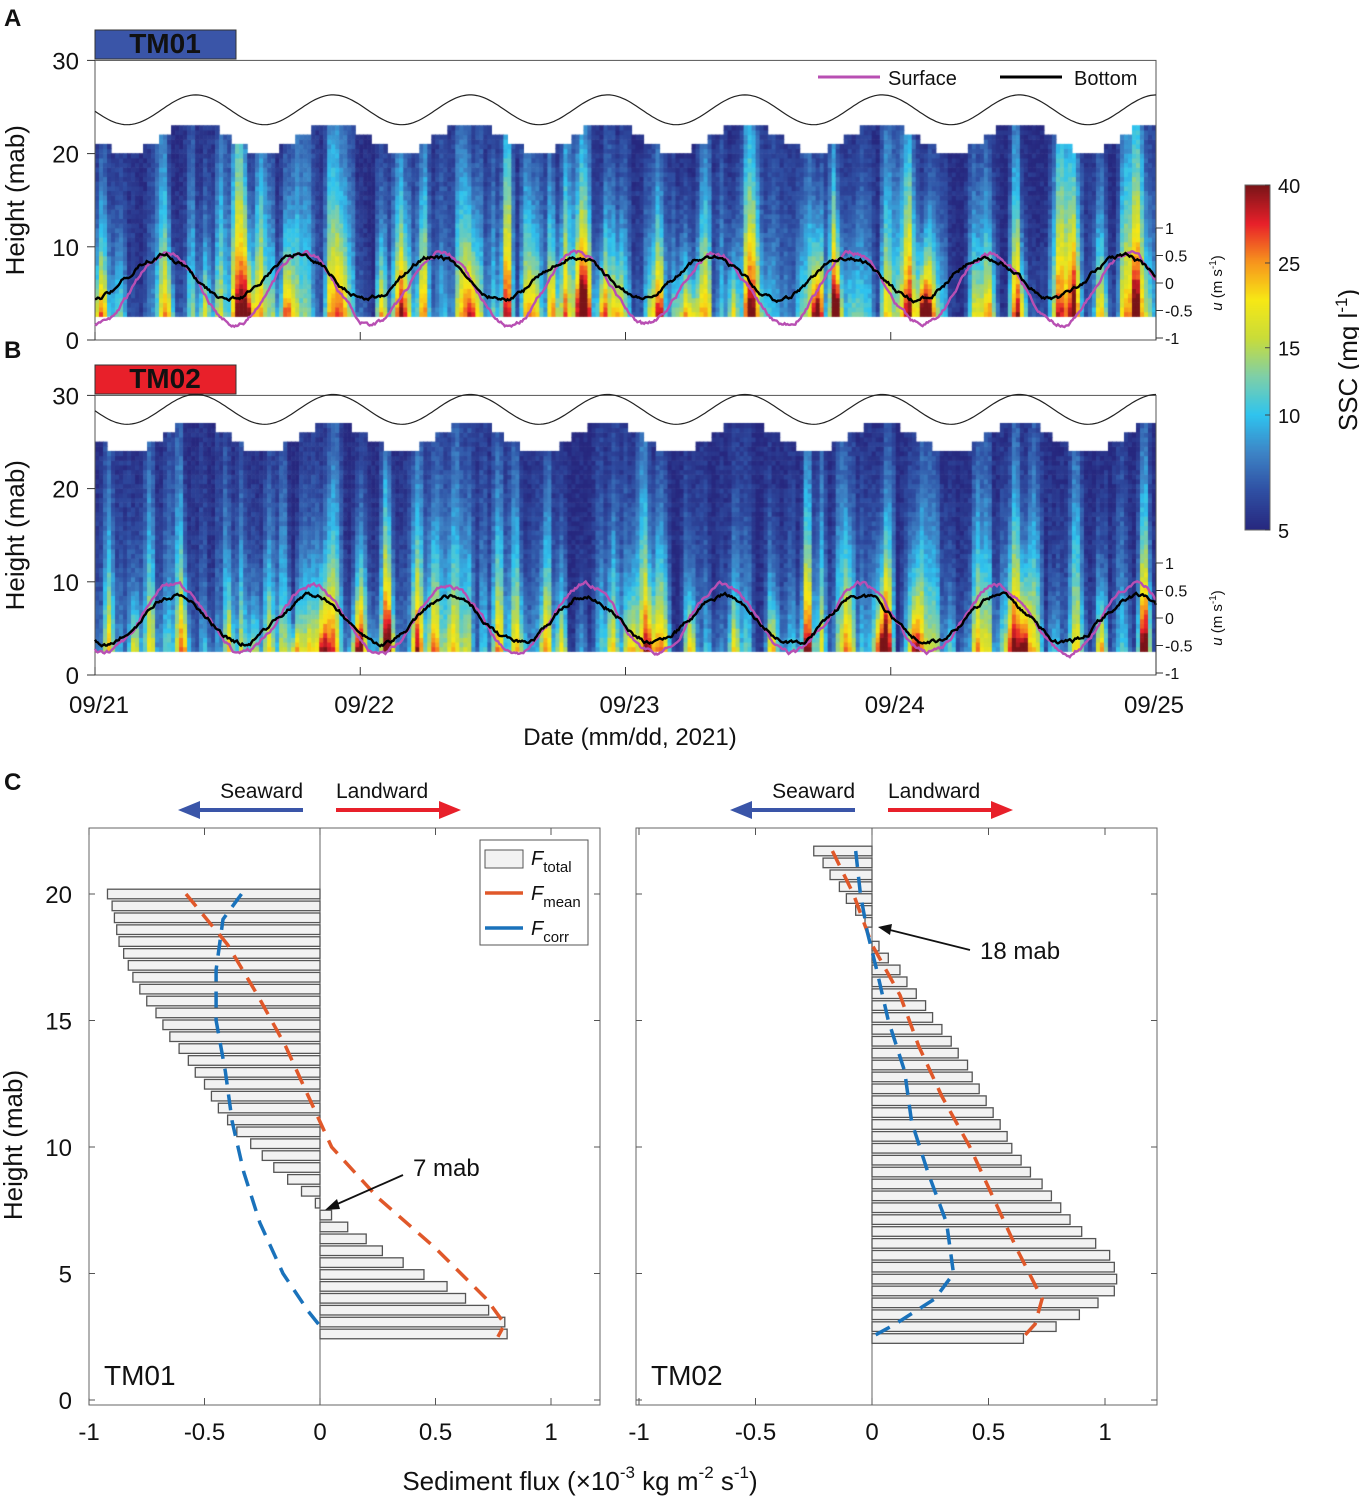 The width and height of the screenshot is (1359, 1497). Describe the element at coordinates (625, 535) in the screenshot. I see `axes-frame` at that location.